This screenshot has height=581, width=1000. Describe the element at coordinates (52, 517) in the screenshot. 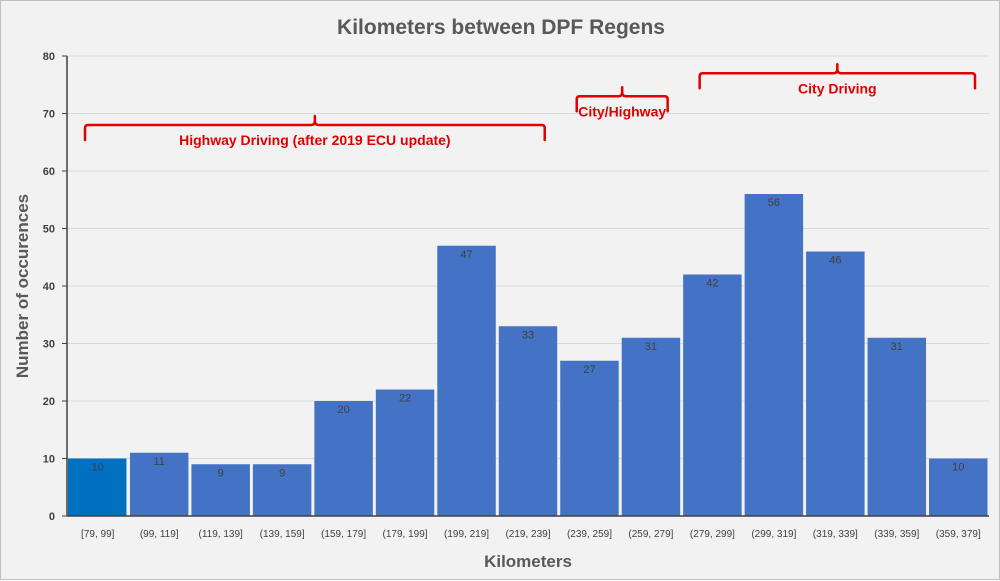

I see `y-tick-label: 0` at that location.